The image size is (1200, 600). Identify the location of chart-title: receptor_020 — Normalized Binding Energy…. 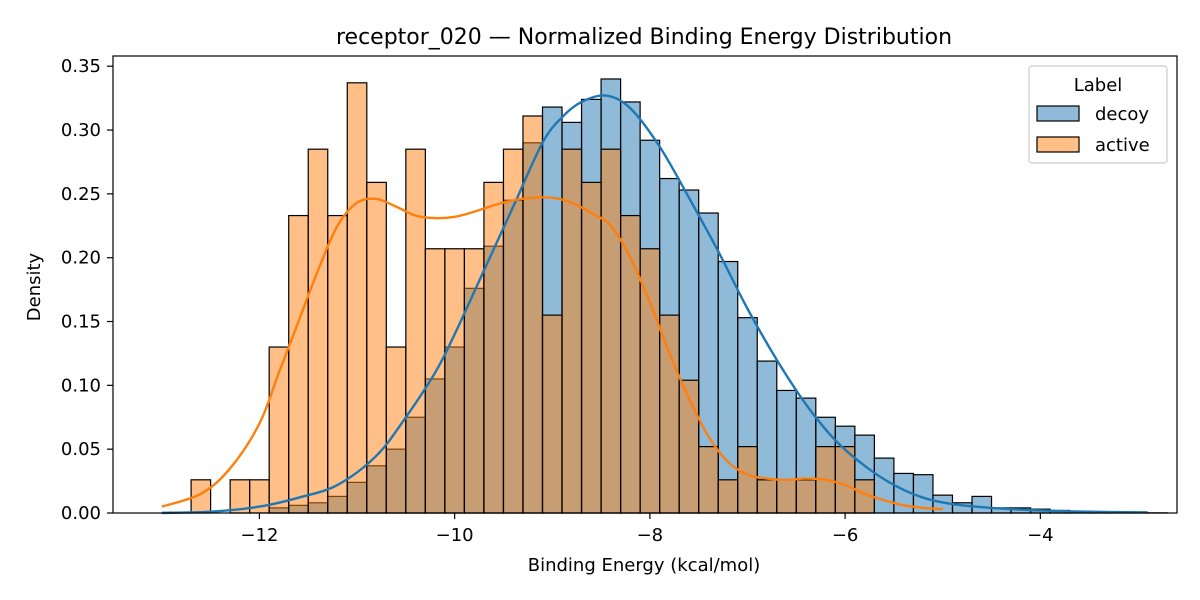
(644, 37).